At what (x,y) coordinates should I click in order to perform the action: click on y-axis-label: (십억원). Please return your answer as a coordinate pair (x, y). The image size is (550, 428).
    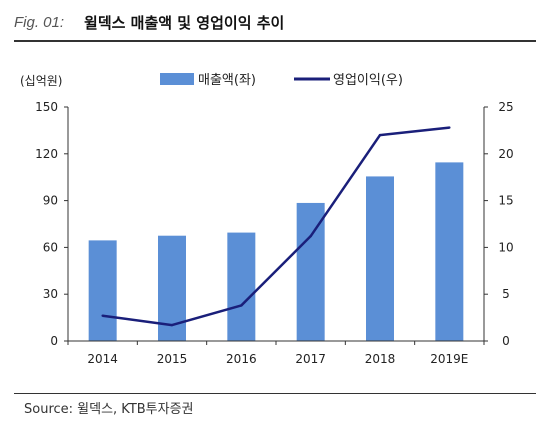
    Looking at the image, I should click on (41, 81).